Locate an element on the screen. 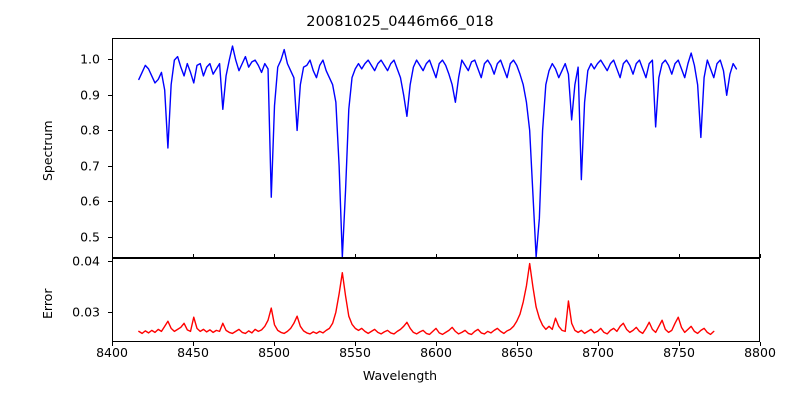  spectrum-ytick-label: 1.0 is located at coordinates (90, 59).